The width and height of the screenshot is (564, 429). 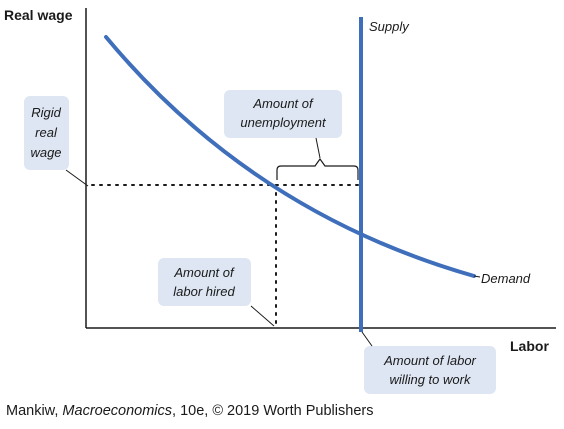 What do you see at coordinates (283, 103) in the screenshot?
I see `unemployment-line-1: Amount of` at bounding box center [283, 103].